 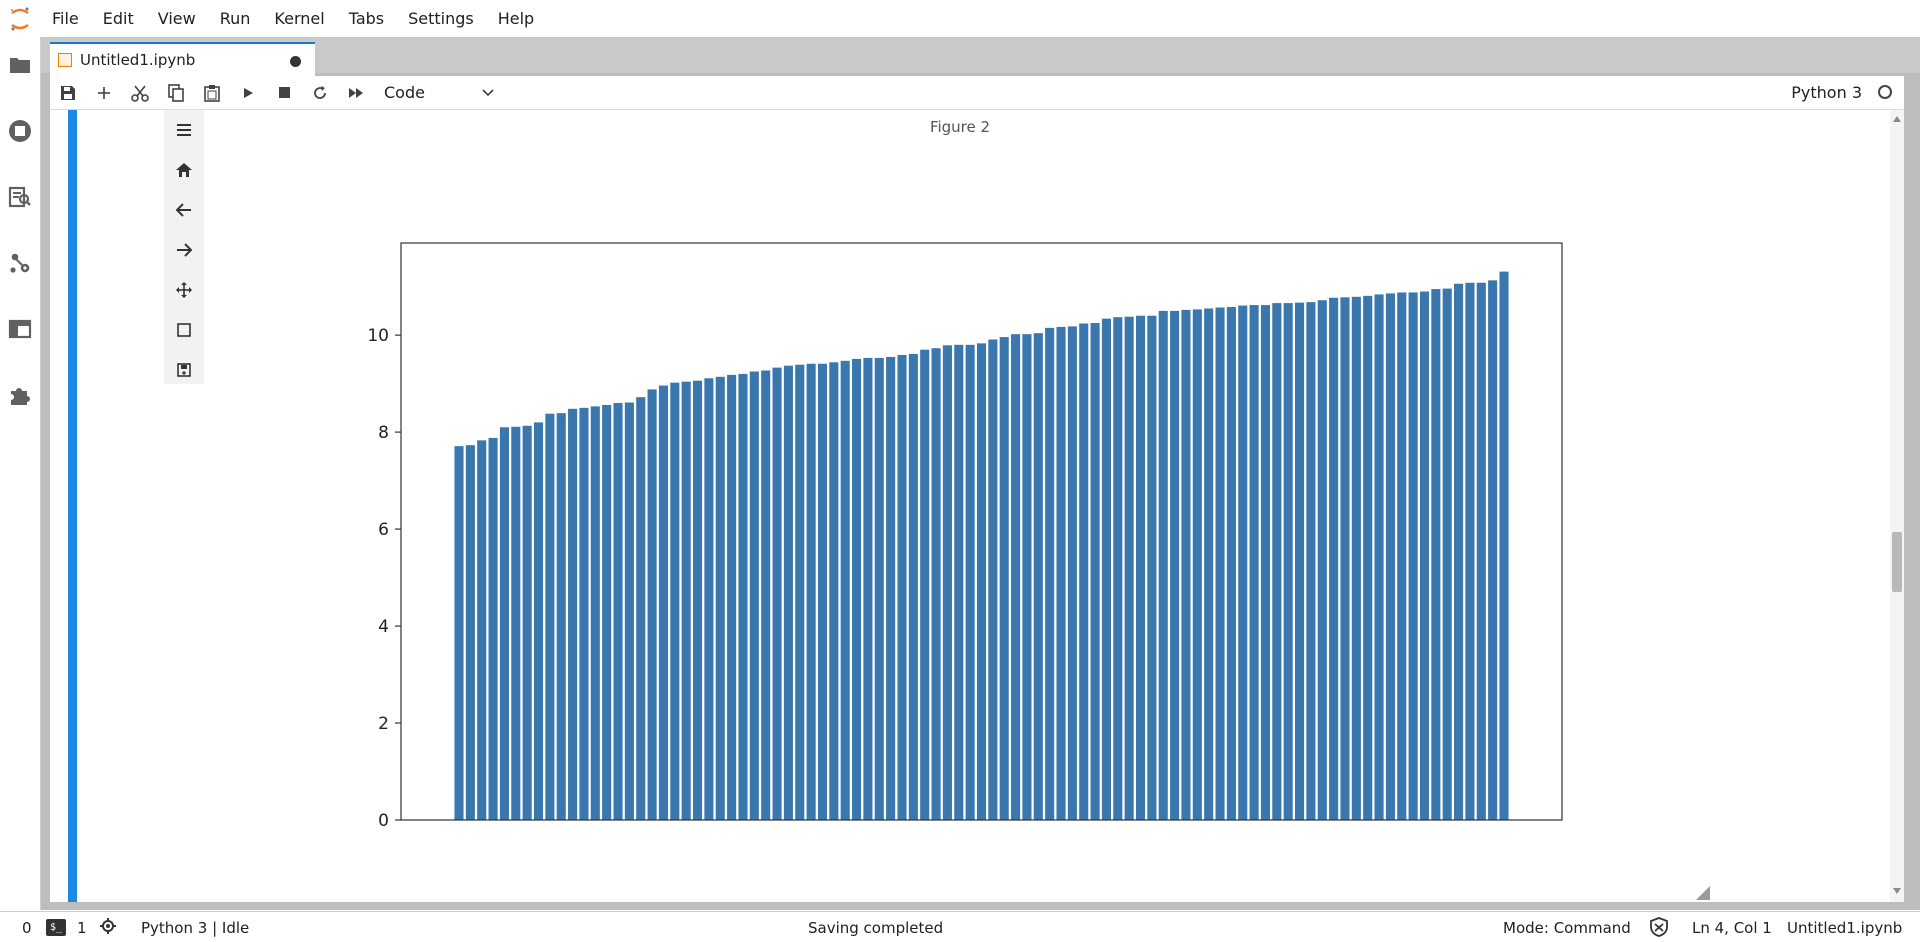 What do you see at coordinates (1826, 92) in the screenshot?
I see `kernel-name: Python 3` at bounding box center [1826, 92].